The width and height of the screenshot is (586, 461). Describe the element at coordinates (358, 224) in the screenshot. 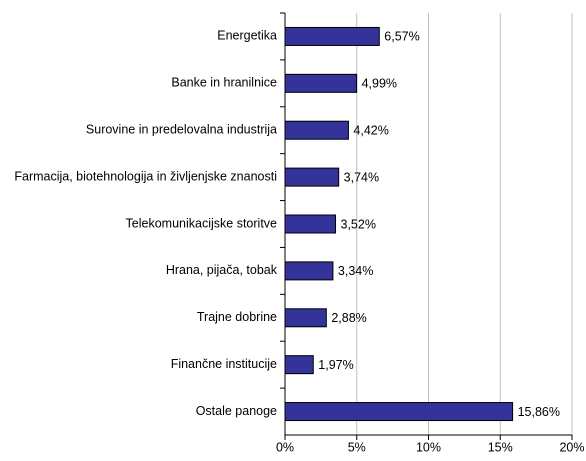

I see `data-label: 3,52%` at that location.